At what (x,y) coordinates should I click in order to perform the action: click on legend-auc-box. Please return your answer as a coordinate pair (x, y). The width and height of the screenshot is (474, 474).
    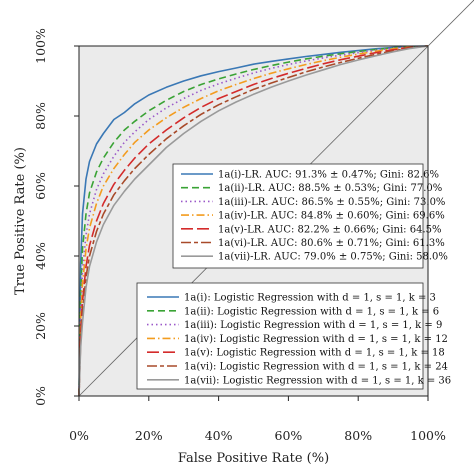
    Looking at the image, I should click on (298, 216).